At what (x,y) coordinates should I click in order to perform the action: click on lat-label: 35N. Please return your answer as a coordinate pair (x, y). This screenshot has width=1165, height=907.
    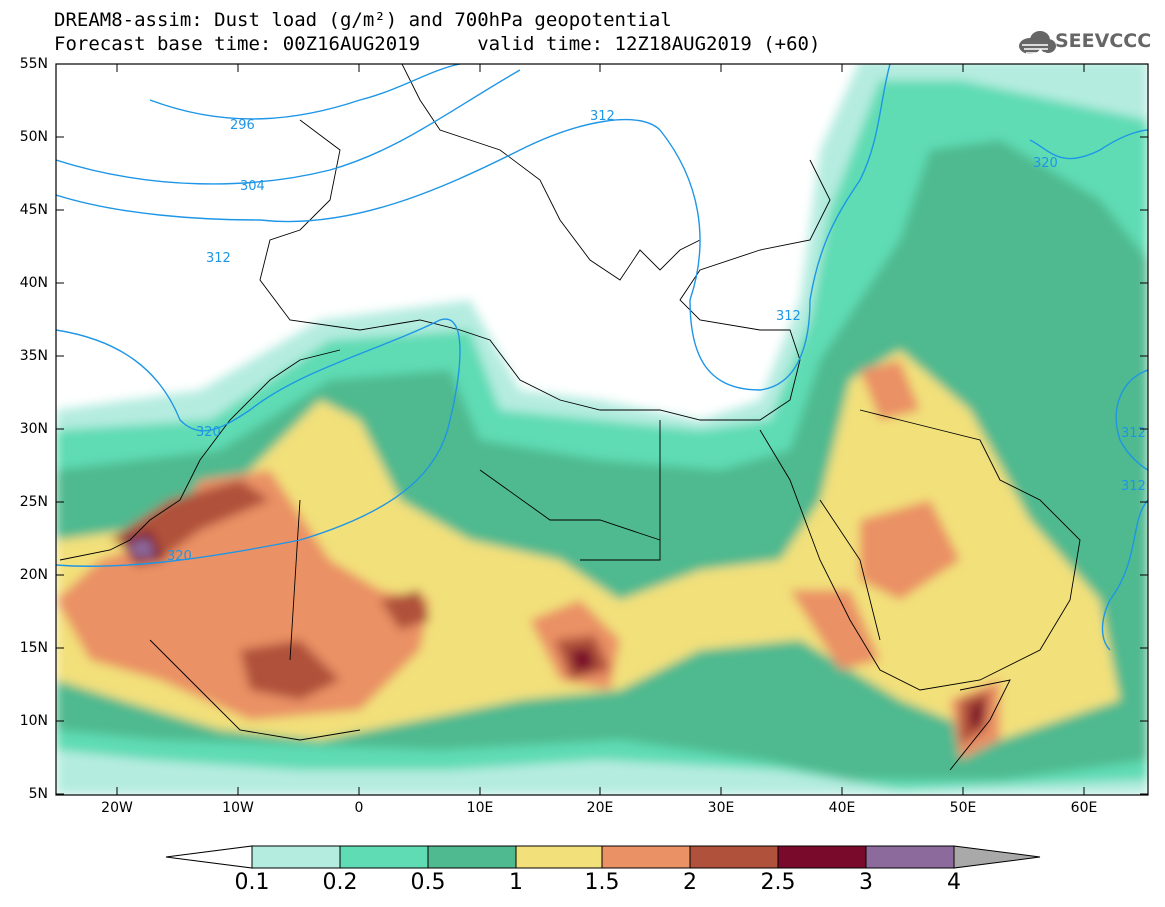
    Looking at the image, I should click on (33, 356).